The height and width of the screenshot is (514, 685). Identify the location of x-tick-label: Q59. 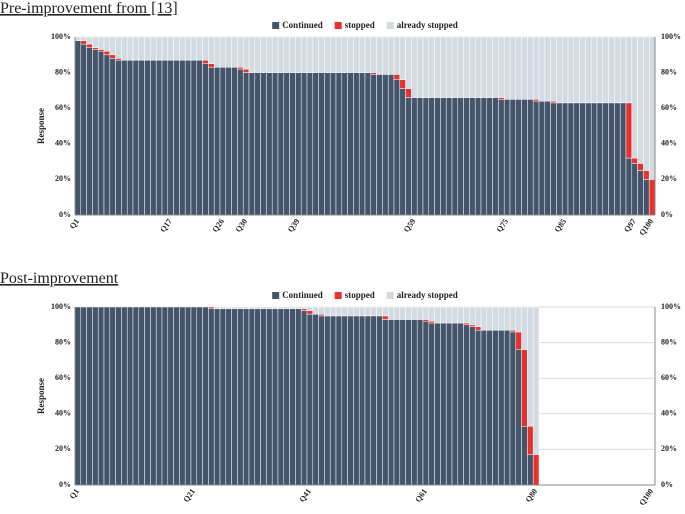
(410, 225).